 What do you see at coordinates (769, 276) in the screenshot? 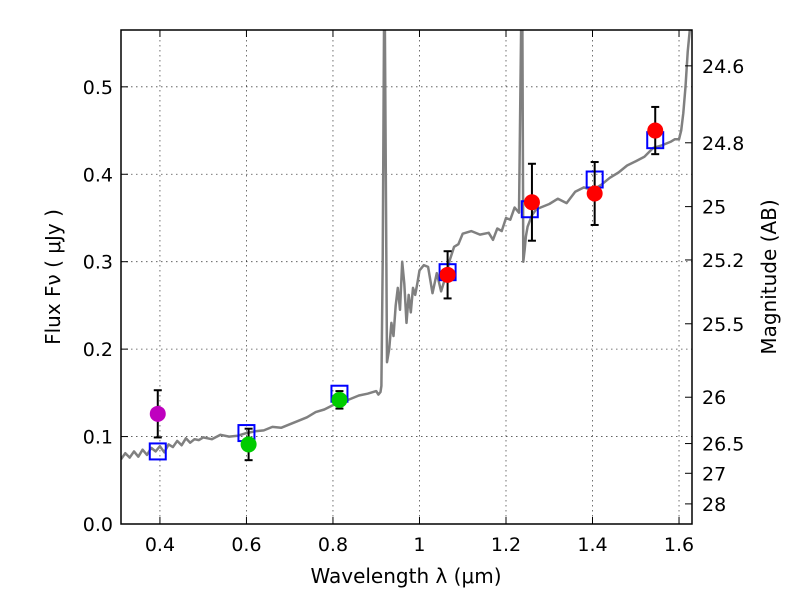
I see `right-axis-label: Magnitude (AB)` at bounding box center [769, 276].